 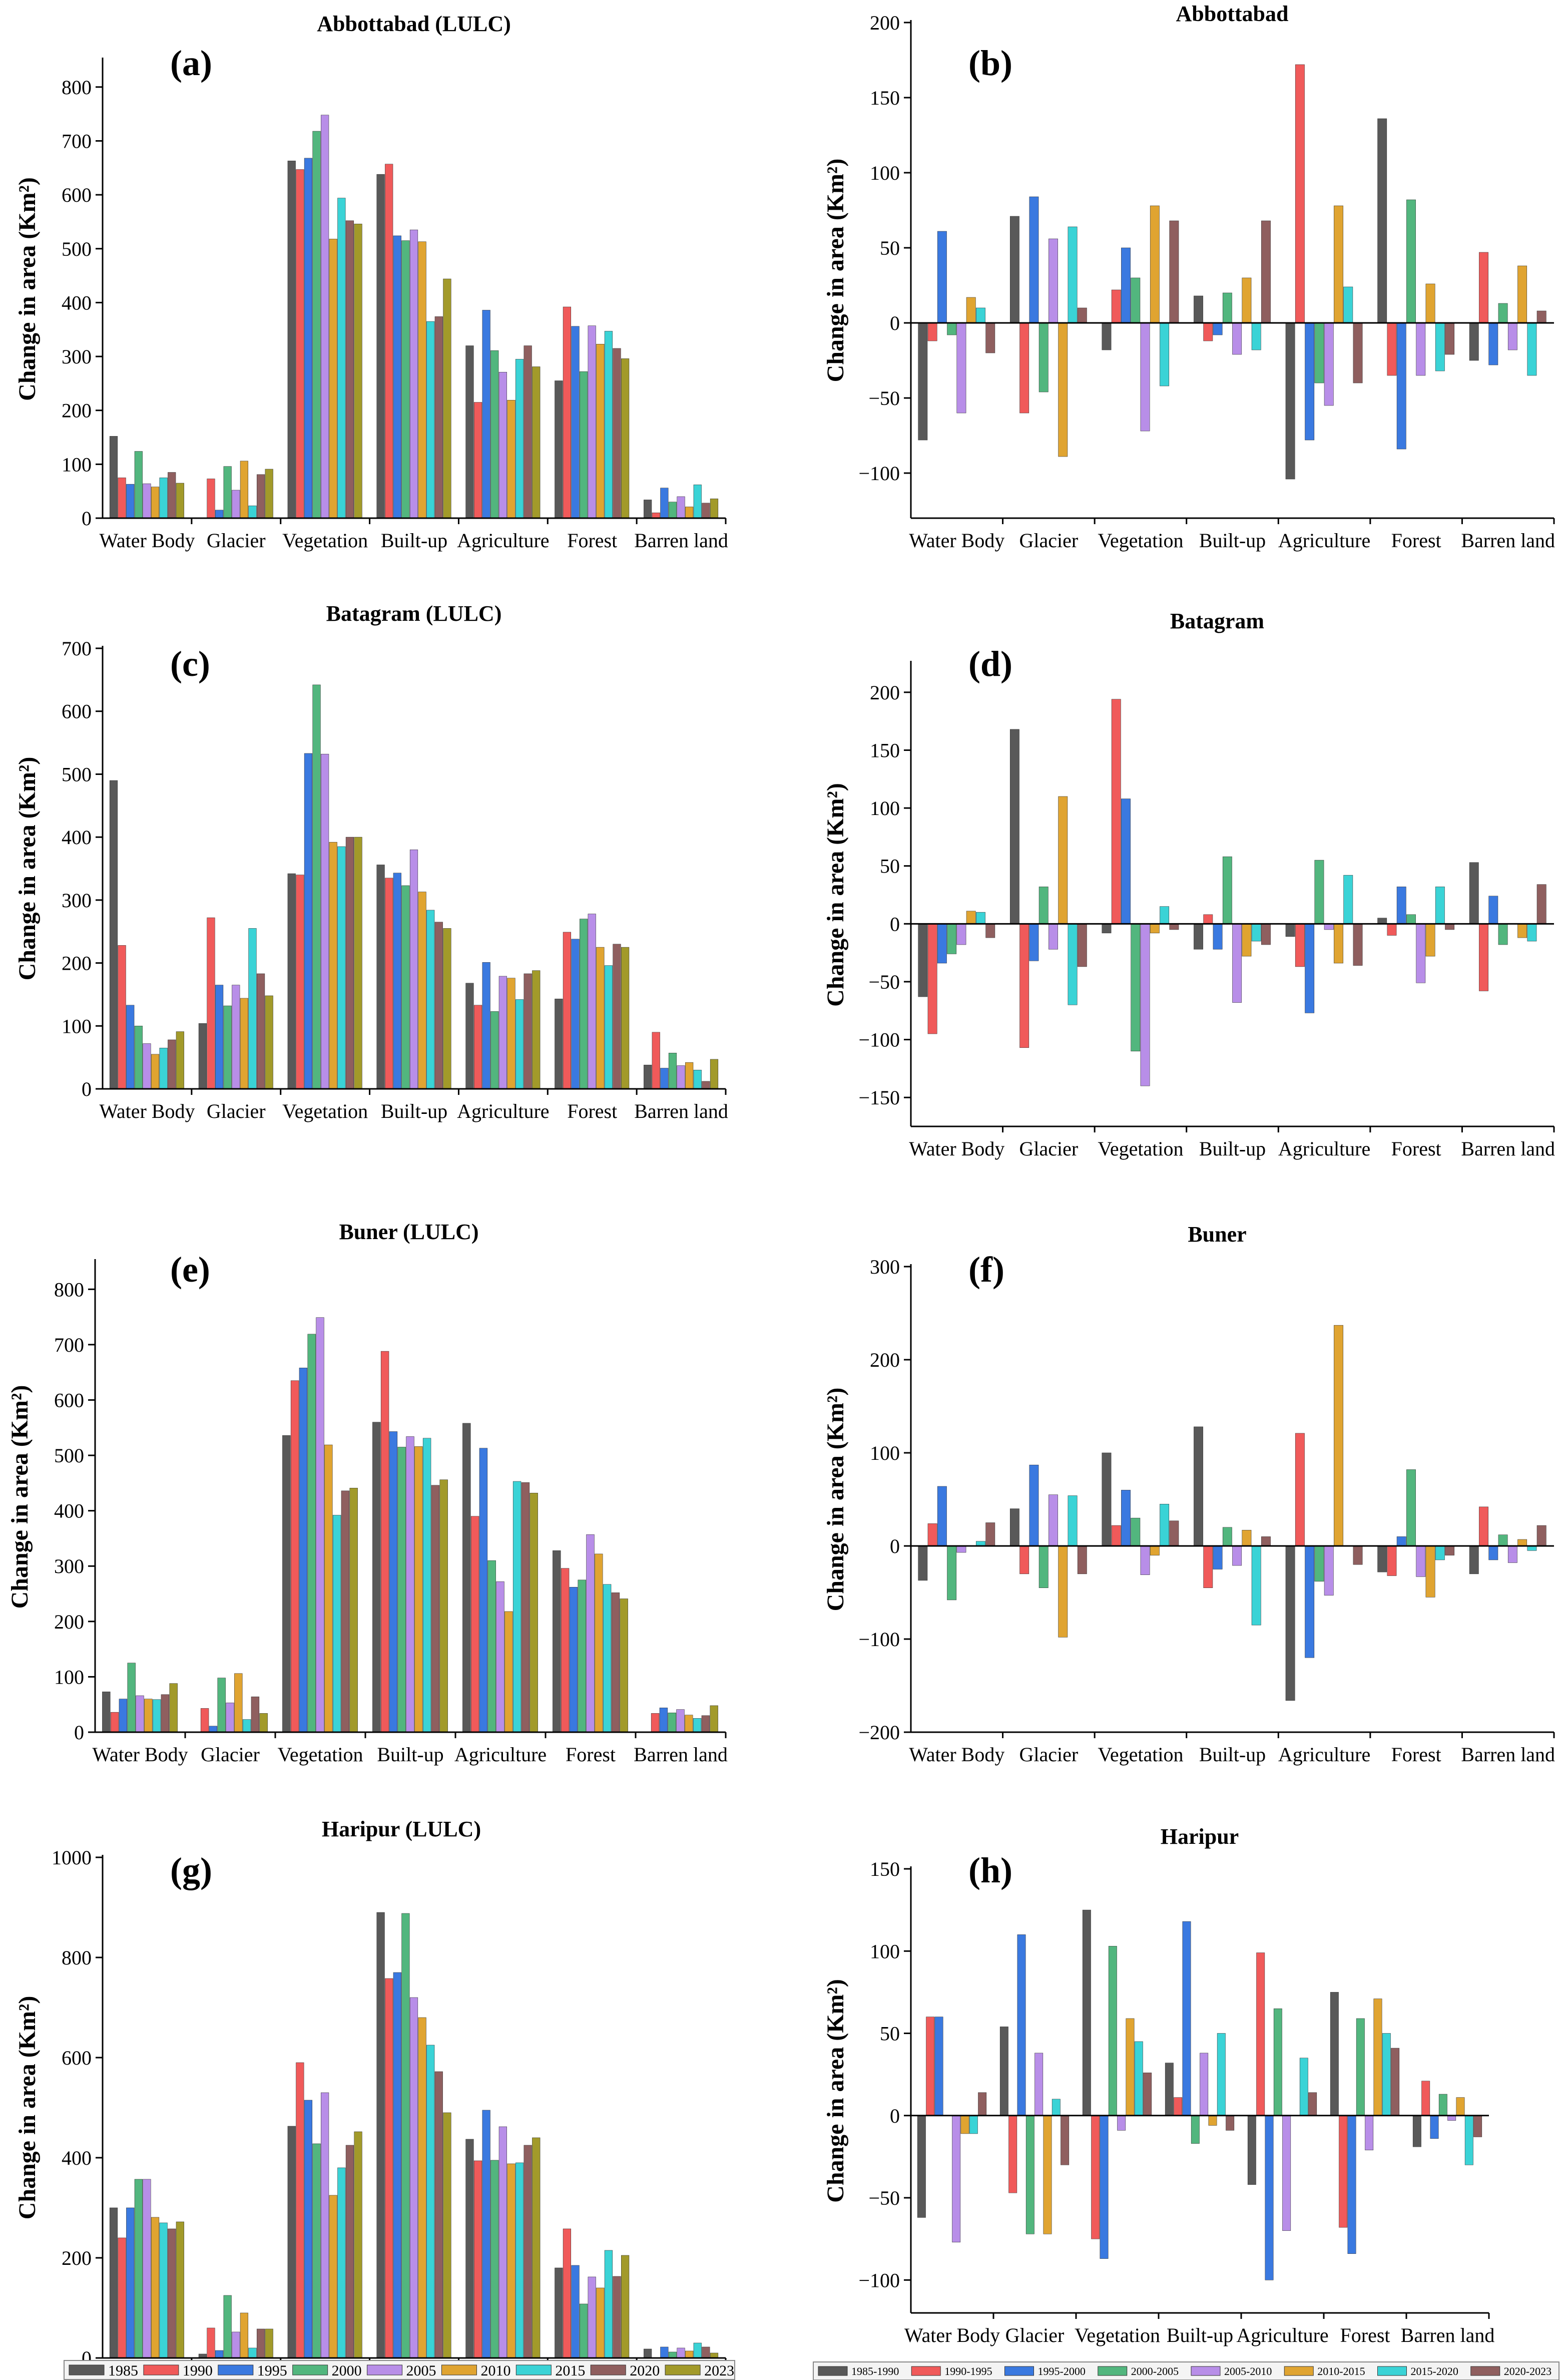 What do you see at coordinates (1155, 2371) in the screenshot?
I see `legend-label: 2000-2005` at bounding box center [1155, 2371].